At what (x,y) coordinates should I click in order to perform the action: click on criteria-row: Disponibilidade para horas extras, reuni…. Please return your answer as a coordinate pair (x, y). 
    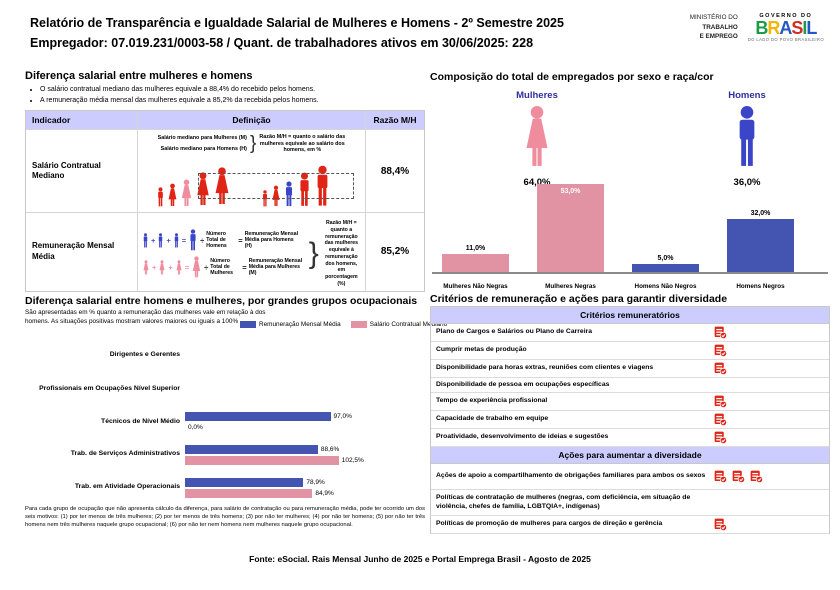
    Looking at the image, I should click on (630, 369).